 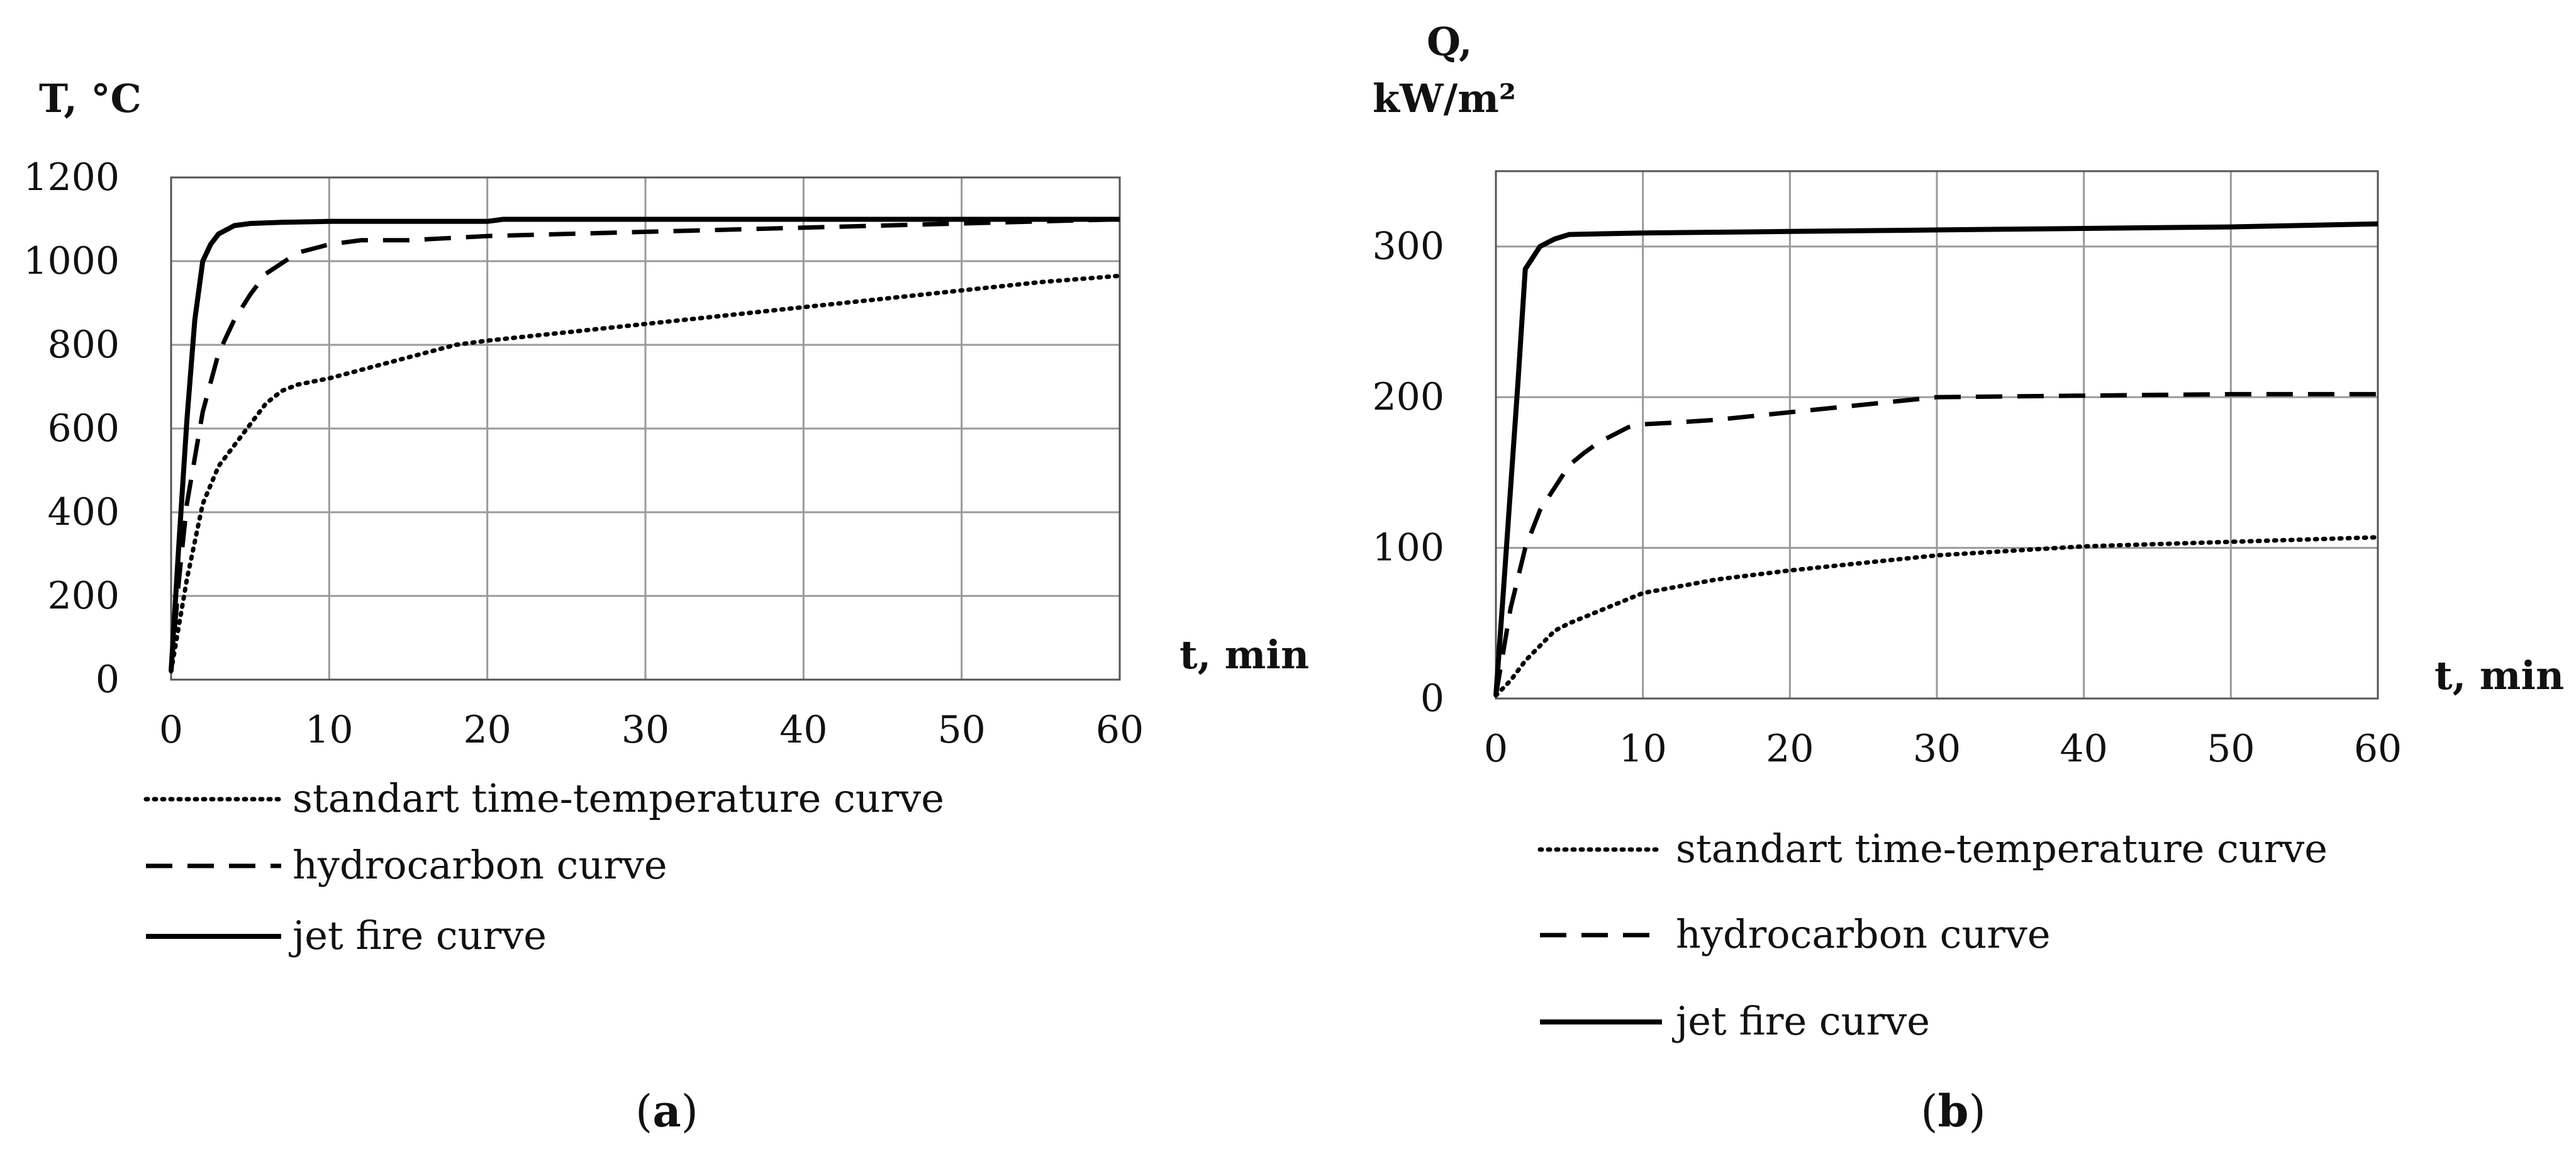 What do you see at coordinates (71, 261) in the screenshot?
I see `a-y-tick-label: 1000` at bounding box center [71, 261].